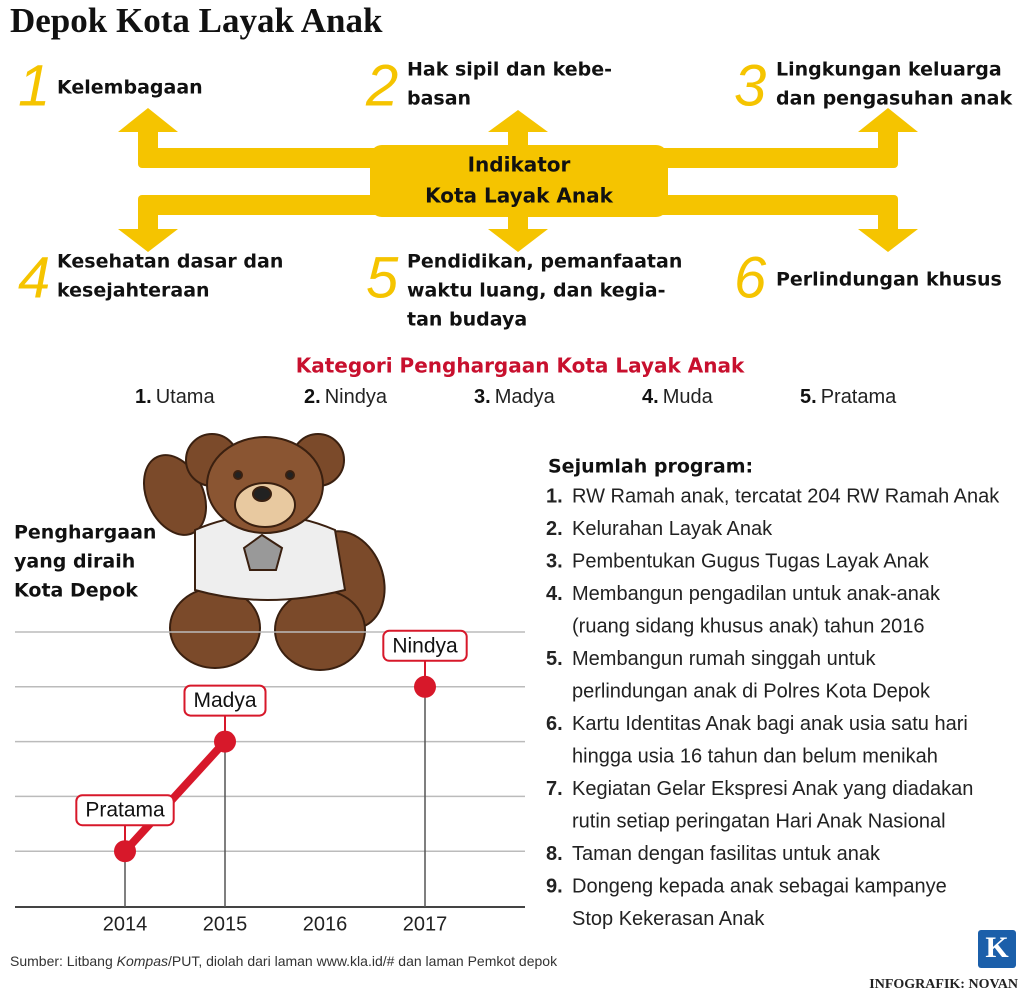 This screenshot has height=996, width=1024. What do you see at coordinates (889, 280) in the screenshot?
I see `indicator-label: Perlindungan khusus` at bounding box center [889, 280].